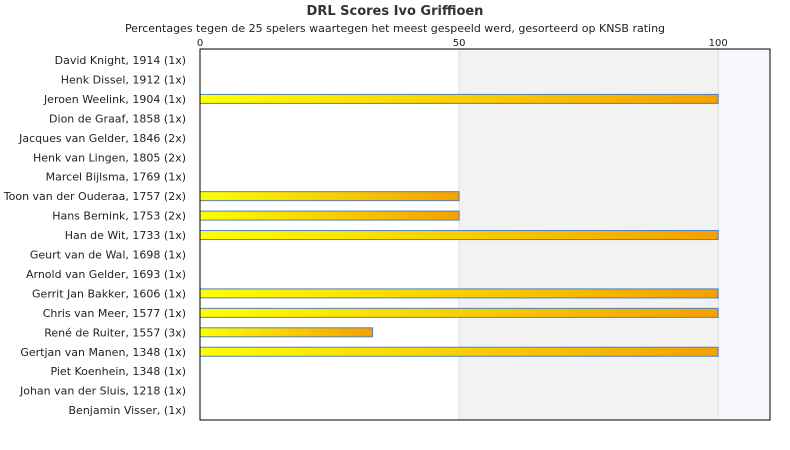 The image size is (790, 450). What do you see at coordinates (103, 352) in the screenshot?
I see `category-label: Gertjan van Manen, 1348 (1x)` at bounding box center [103, 352].